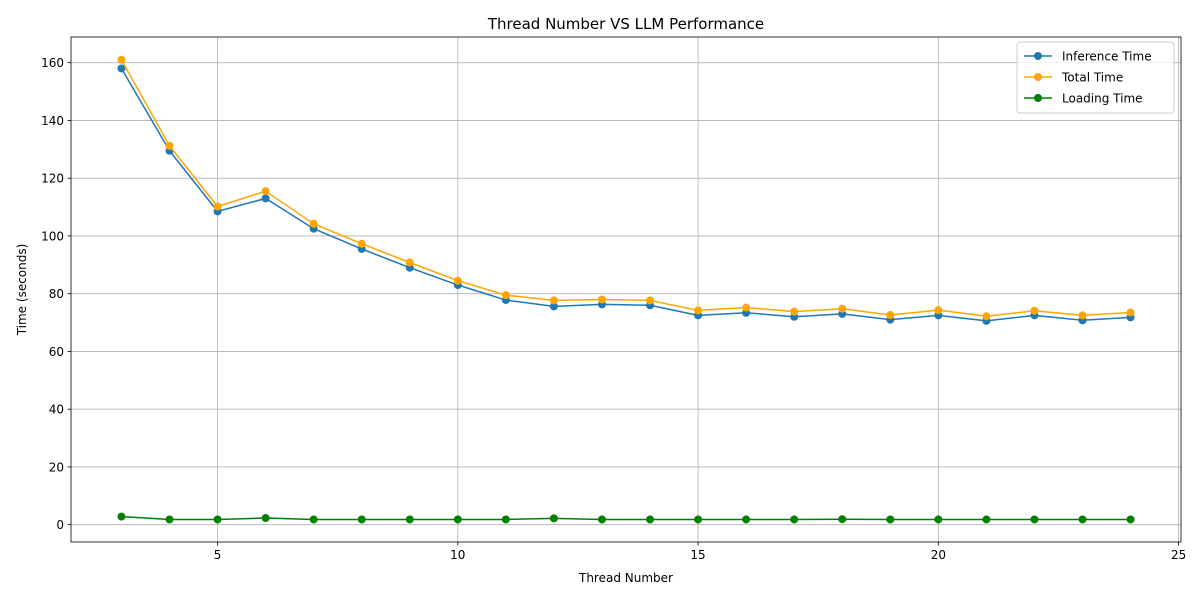 The image size is (1200, 600). I want to click on y-tick-label: 40, so click(56, 410).